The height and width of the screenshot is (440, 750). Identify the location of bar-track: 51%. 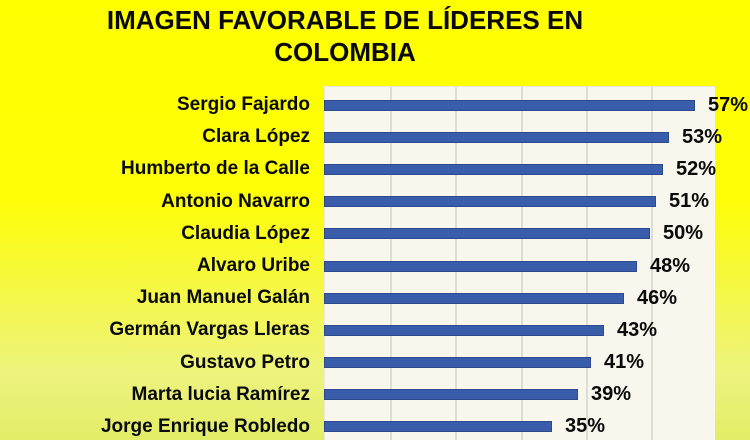
(537, 202).